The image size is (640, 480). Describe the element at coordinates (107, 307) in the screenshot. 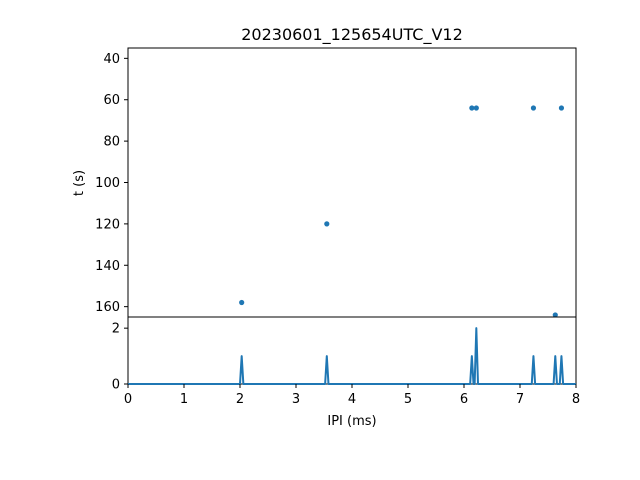

I see `y-tick-label: 160` at that location.